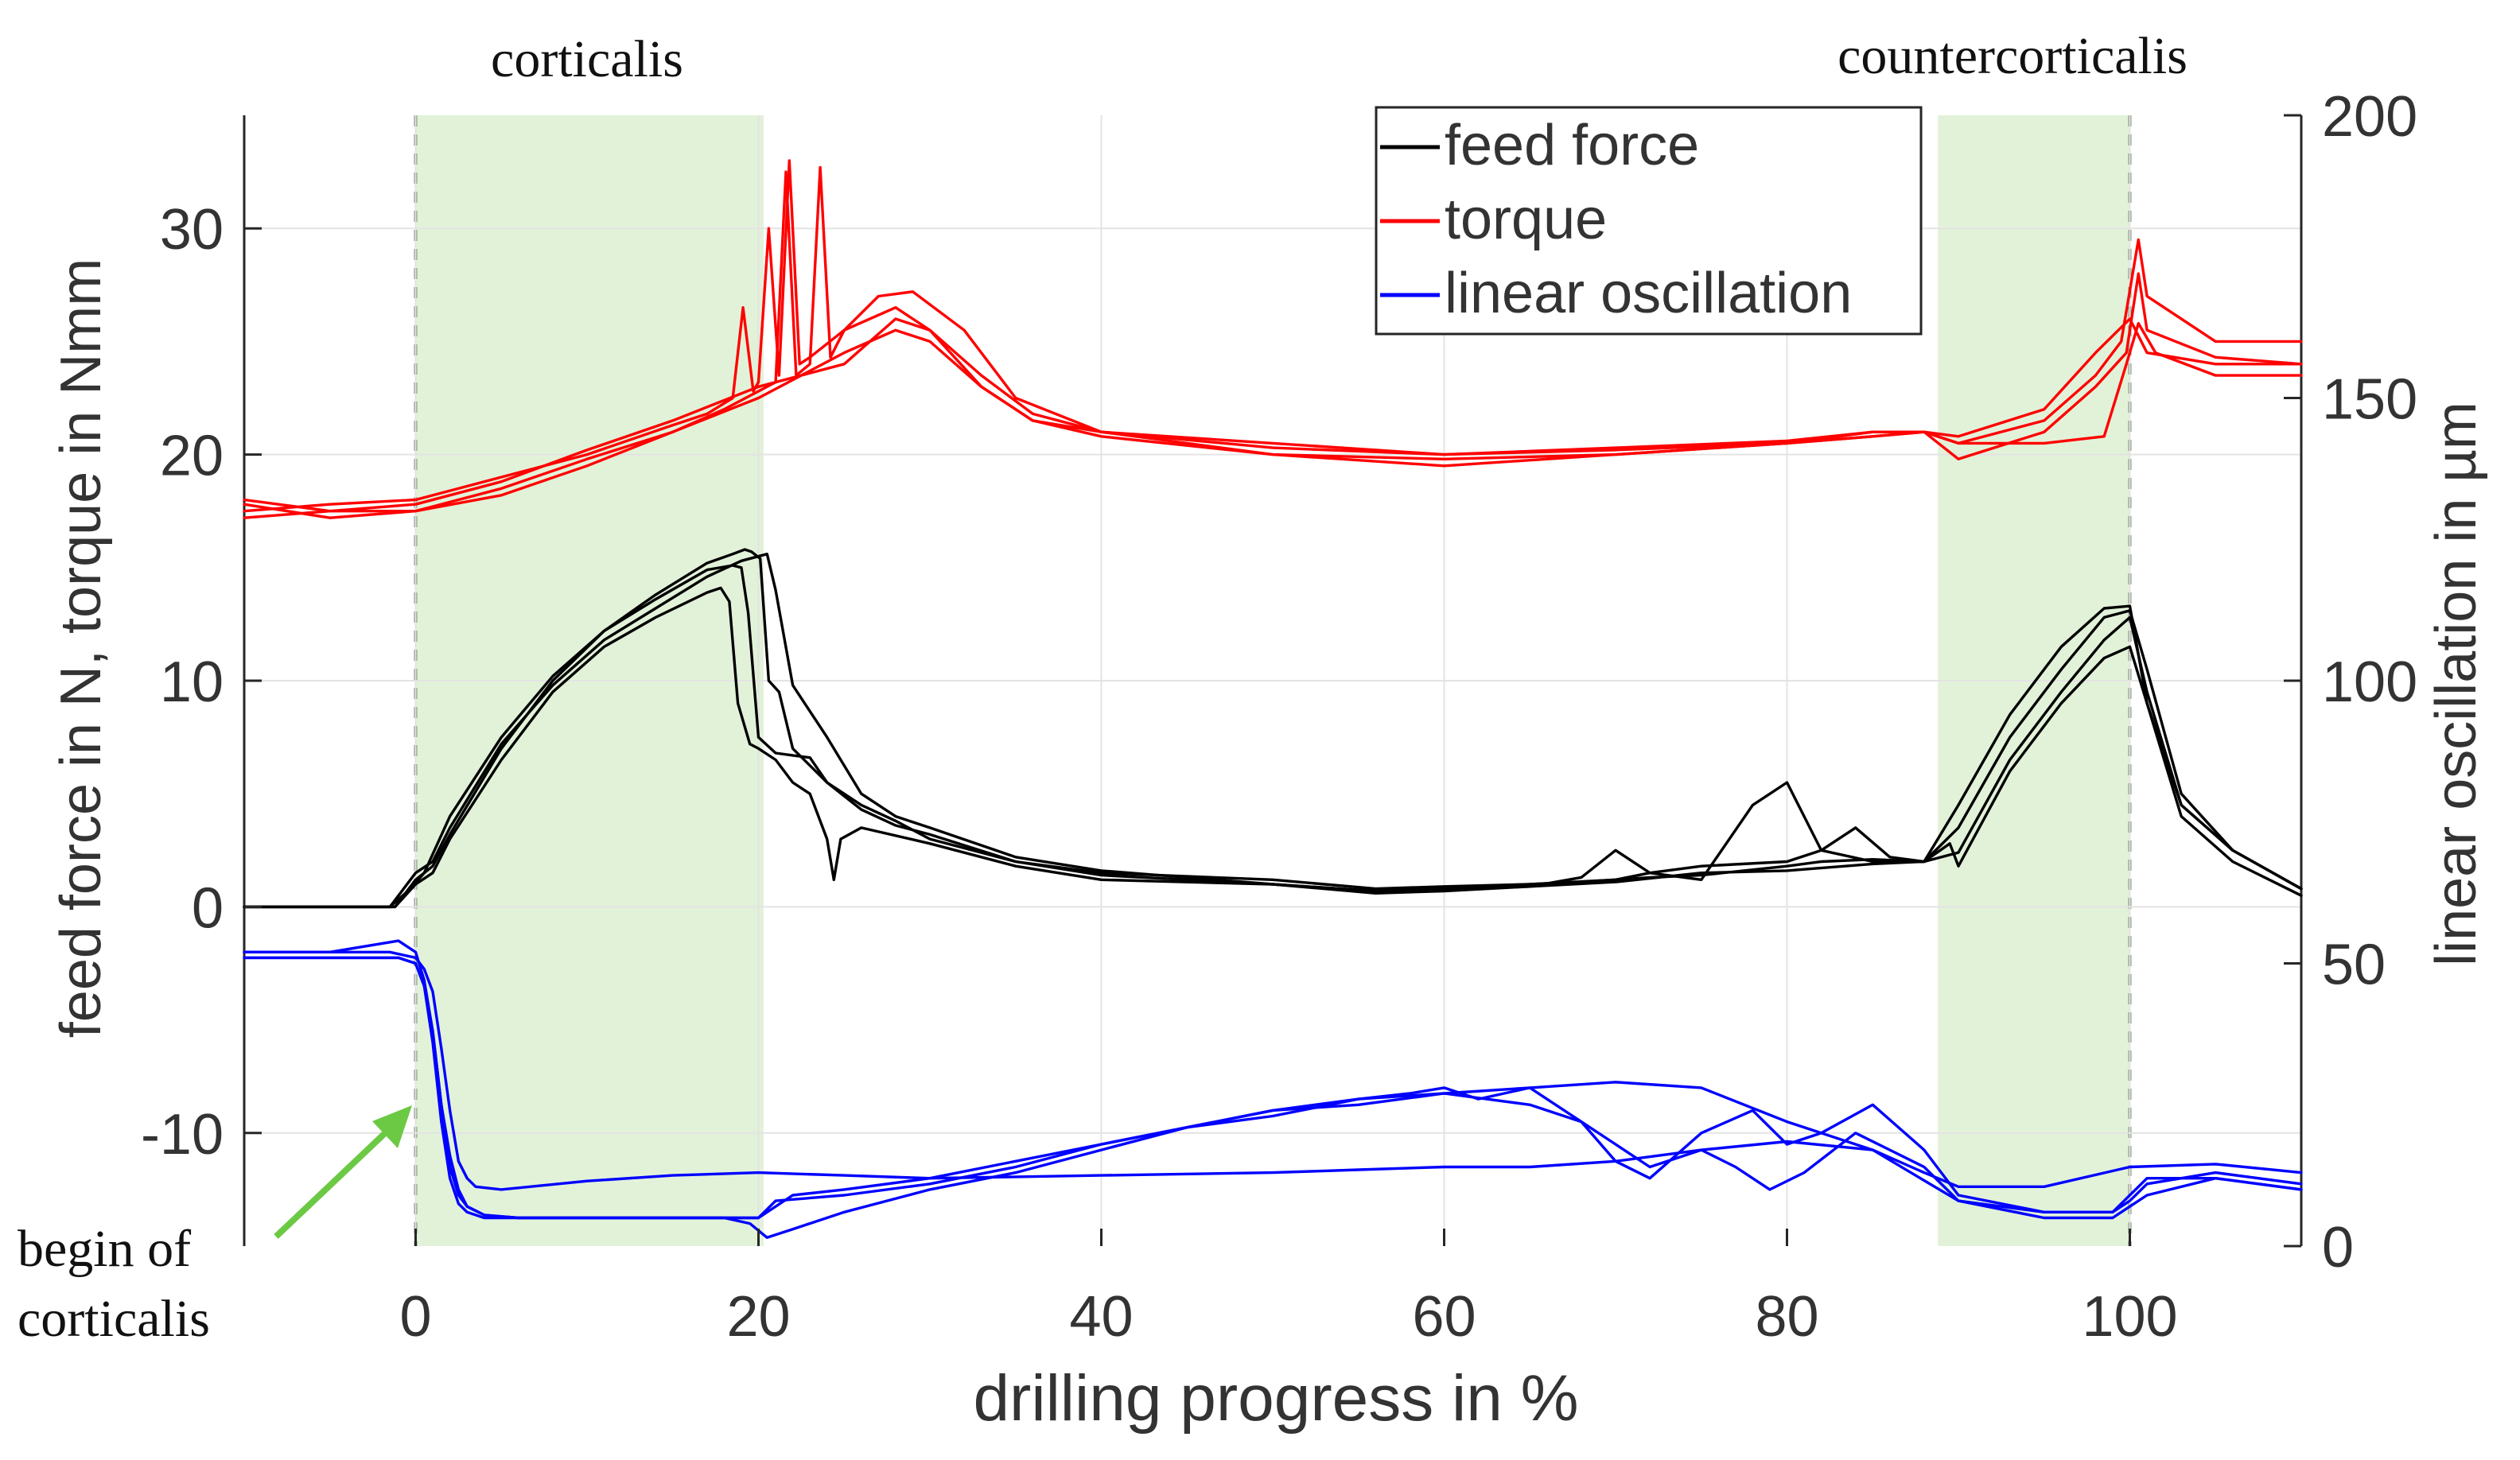 Image resolution: width=2520 pixels, height=1460 pixels. I want to click on begin-of-corticalis-line2: corticalis, so click(114, 1319).